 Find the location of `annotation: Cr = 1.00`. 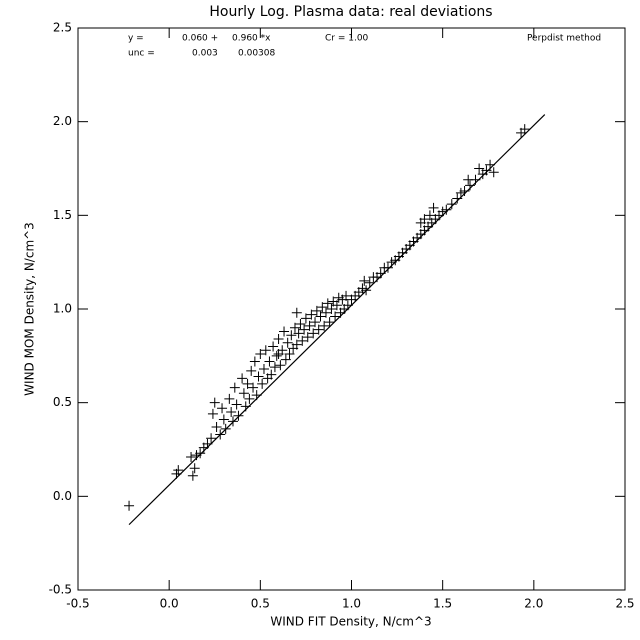

annotation: Cr = 1.00 is located at coordinates (347, 39).